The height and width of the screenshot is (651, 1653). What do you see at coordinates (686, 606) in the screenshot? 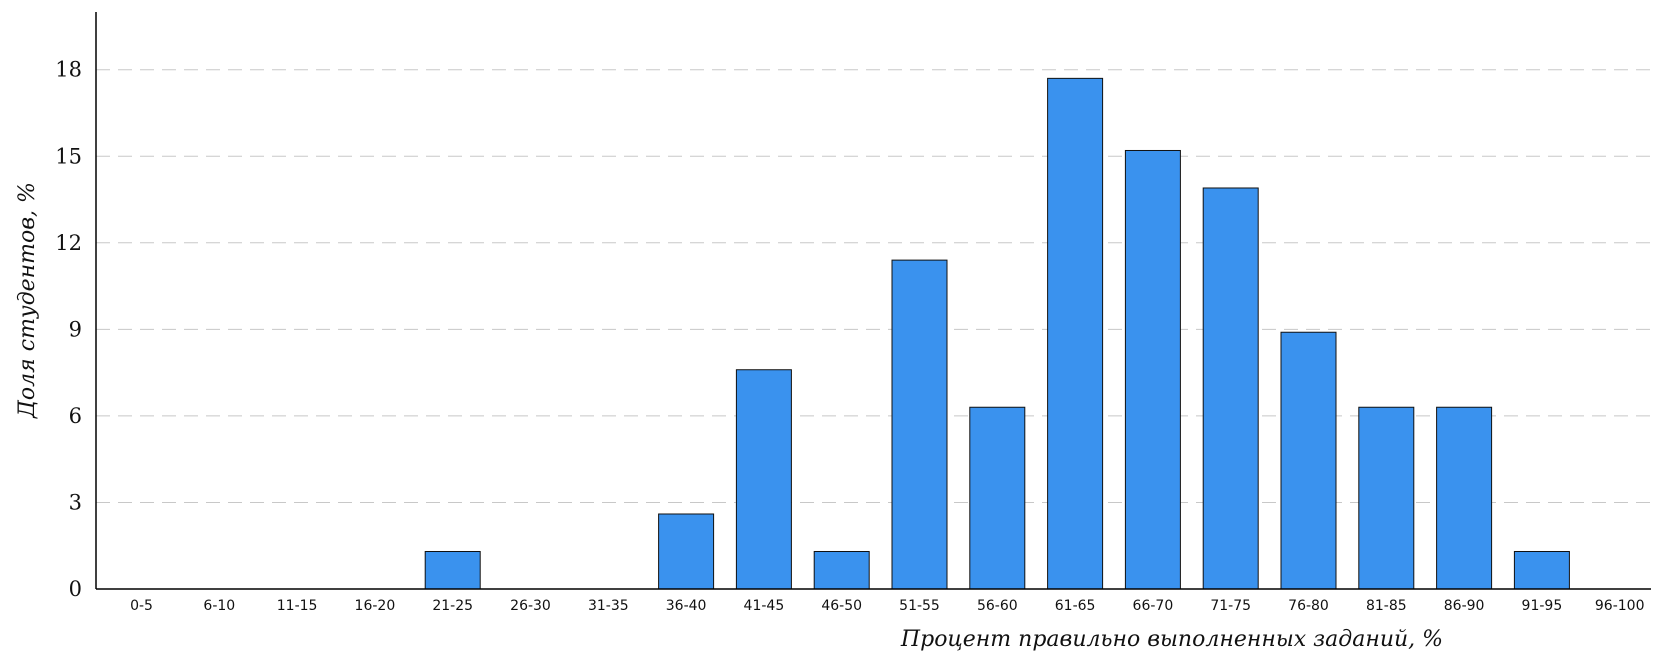
I see `x-tick-label: 36-40` at bounding box center [686, 606].